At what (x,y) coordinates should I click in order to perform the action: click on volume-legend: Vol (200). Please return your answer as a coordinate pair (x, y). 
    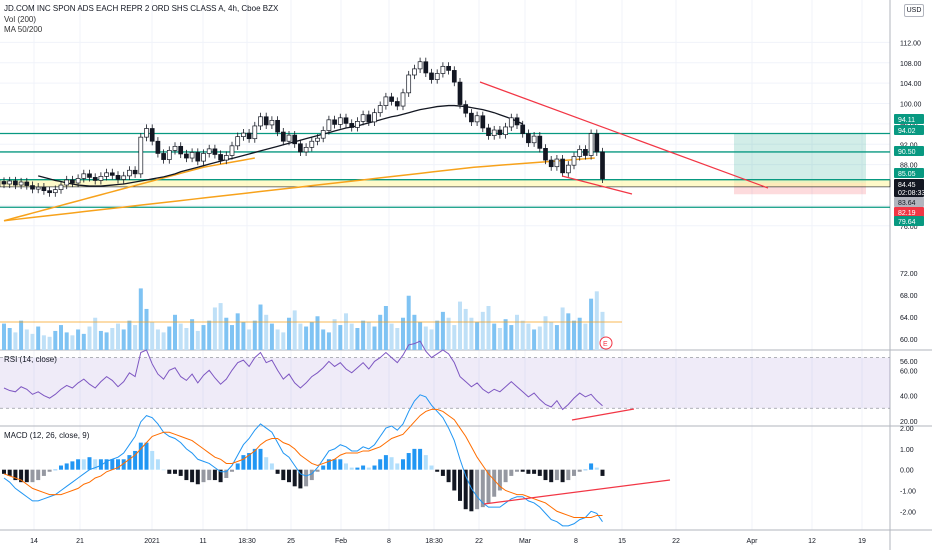
    Looking at the image, I should click on (20, 19).